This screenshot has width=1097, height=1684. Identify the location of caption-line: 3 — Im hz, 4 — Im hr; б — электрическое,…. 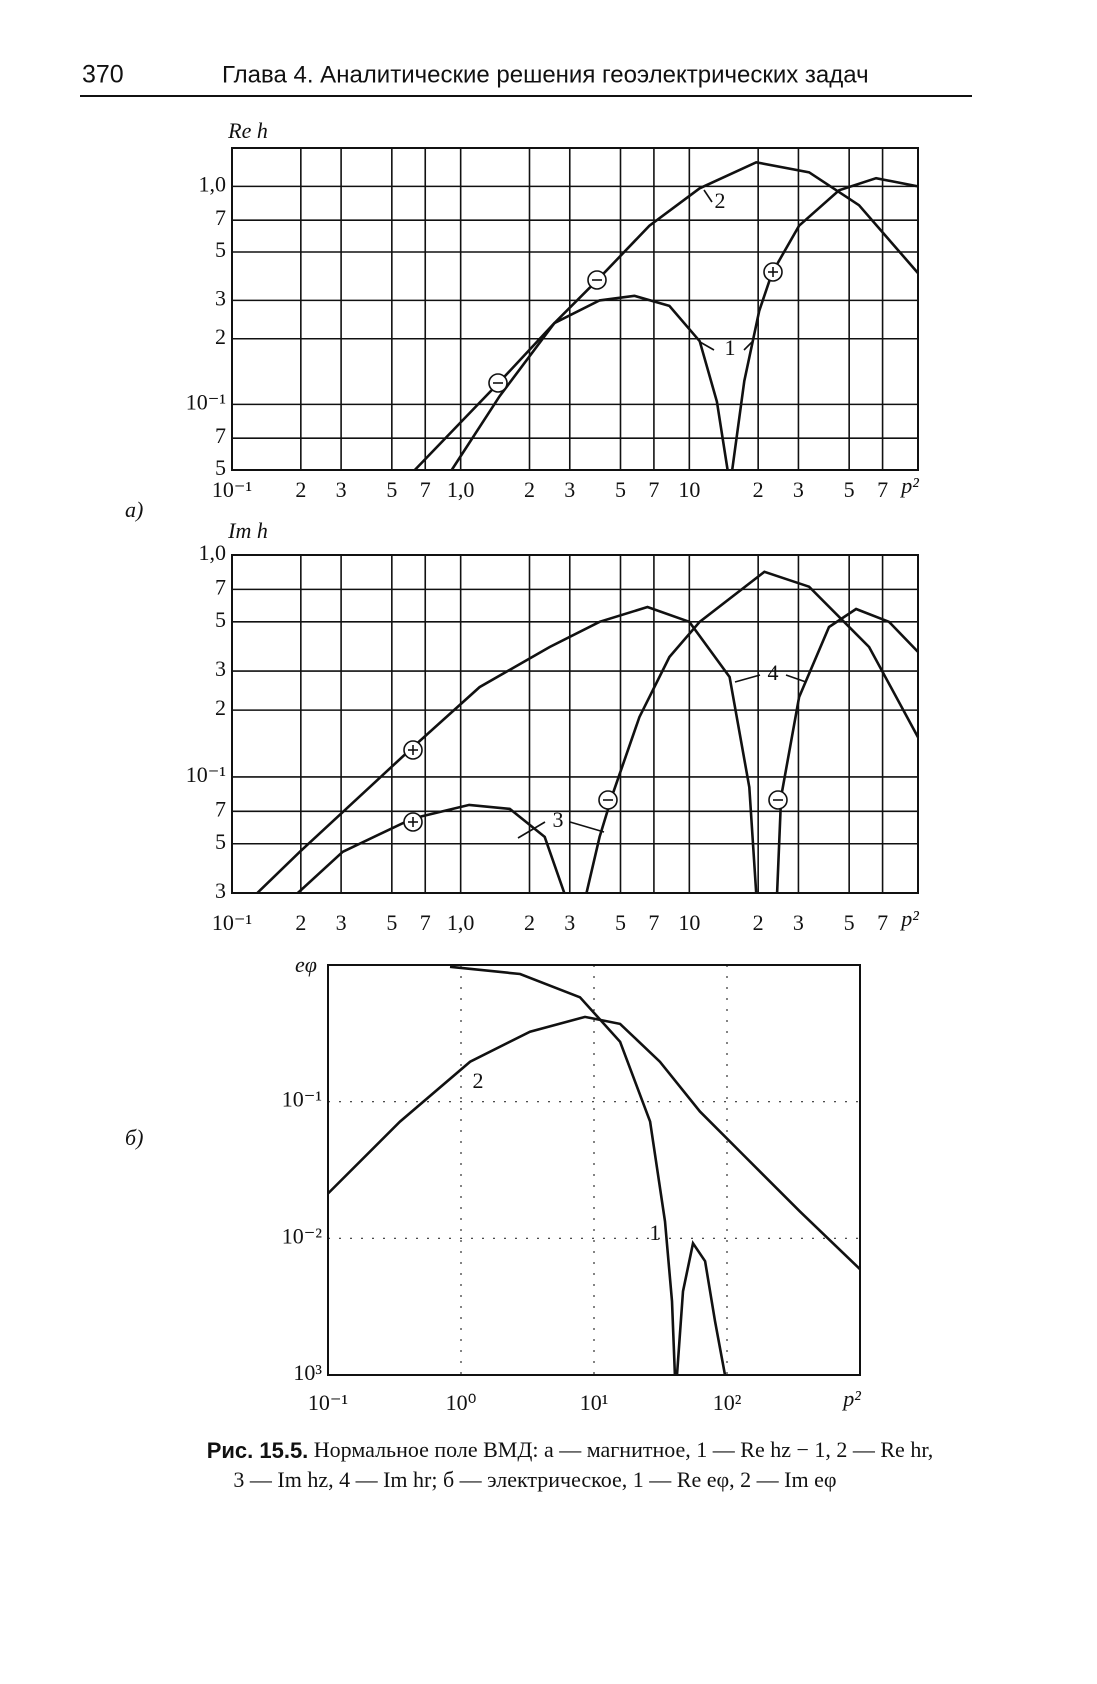
(534, 1479).